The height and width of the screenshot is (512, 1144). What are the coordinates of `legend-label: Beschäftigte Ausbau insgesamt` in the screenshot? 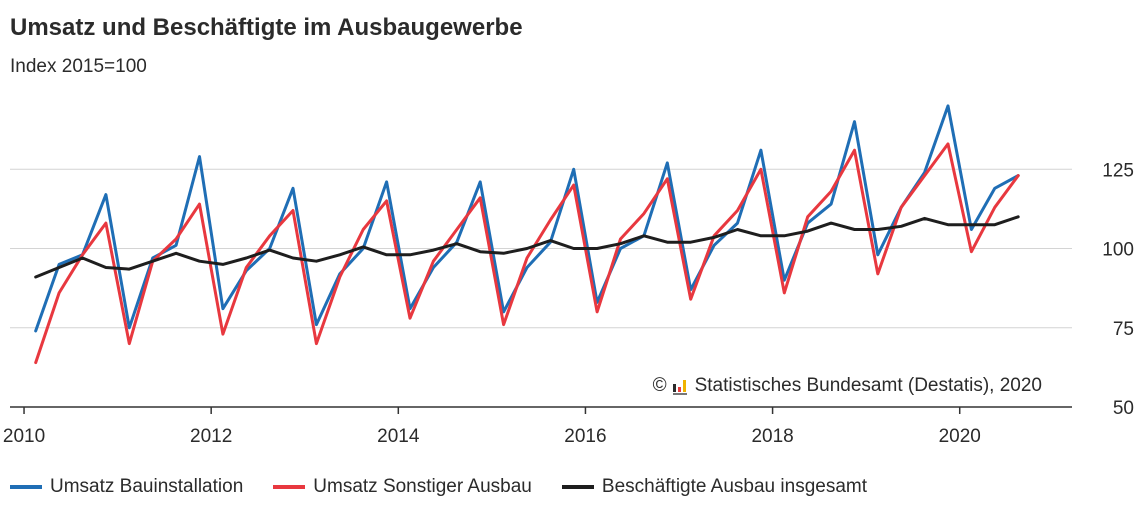 It's located at (734, 486).